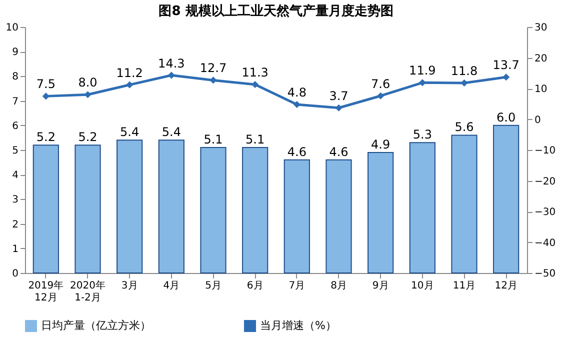 The width and height of the screenshot is (561, 340). What do you see at coordinates (545, 274) in the screenshot?
I see `y2-tick-label: −50` at bounding box center [545, 274].